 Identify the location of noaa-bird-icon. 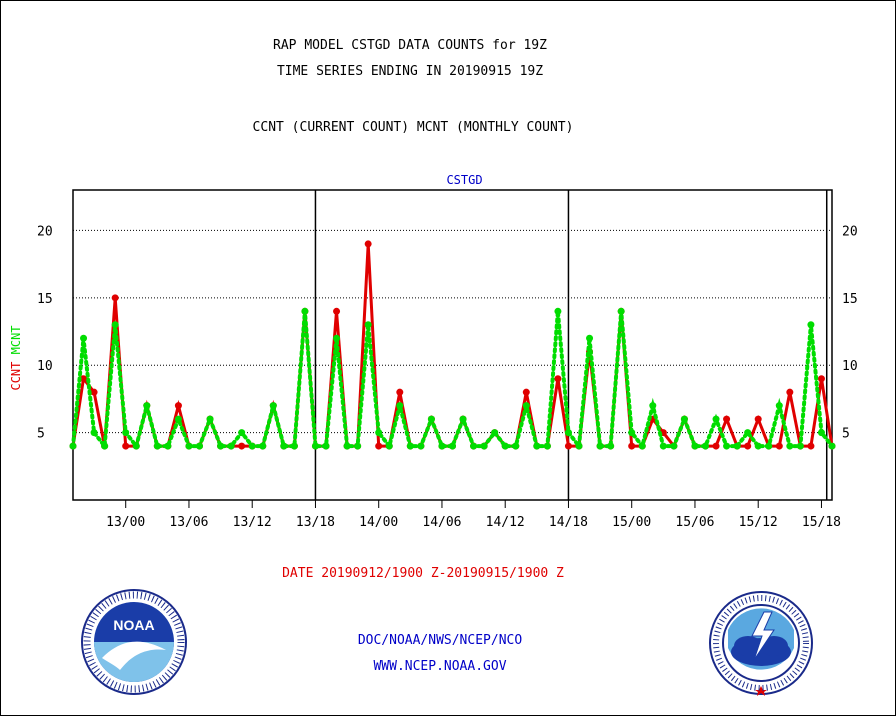
(134, 655).